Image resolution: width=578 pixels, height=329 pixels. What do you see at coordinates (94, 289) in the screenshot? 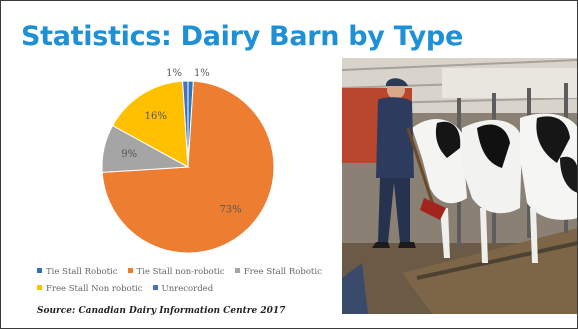
I see `legend-label: Free Stall Non robotic` at bounding box center [94, 289].